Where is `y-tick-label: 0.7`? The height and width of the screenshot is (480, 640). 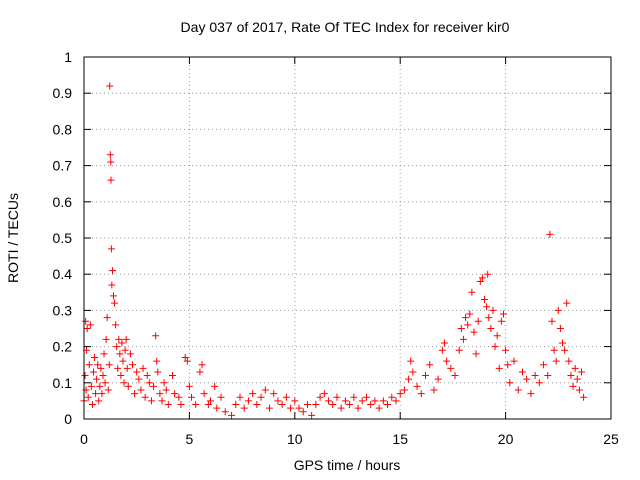 y-tick-label: 0.7 is located at coordinates (63, 166).